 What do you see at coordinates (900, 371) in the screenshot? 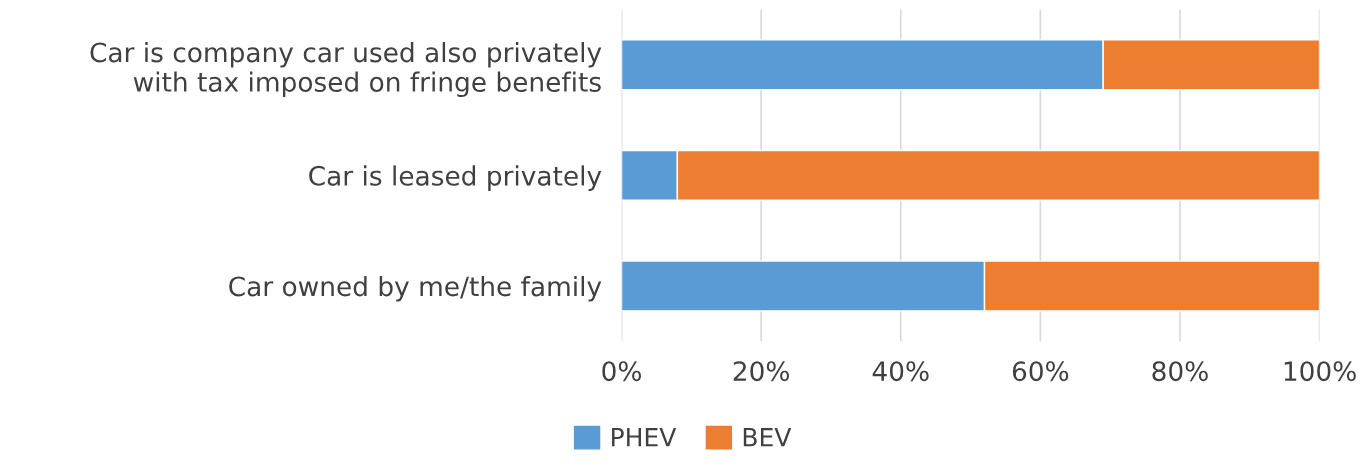
I see `x-tick-label: 40%` at bounding box center [900, 371].